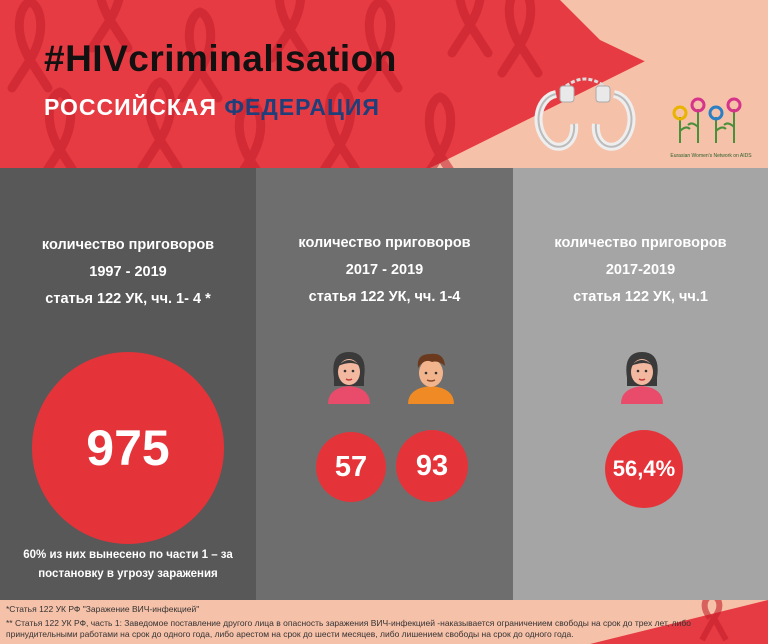 The image size is (768, 644). I want to click on female-count-circle: 57, so click(351, 467).